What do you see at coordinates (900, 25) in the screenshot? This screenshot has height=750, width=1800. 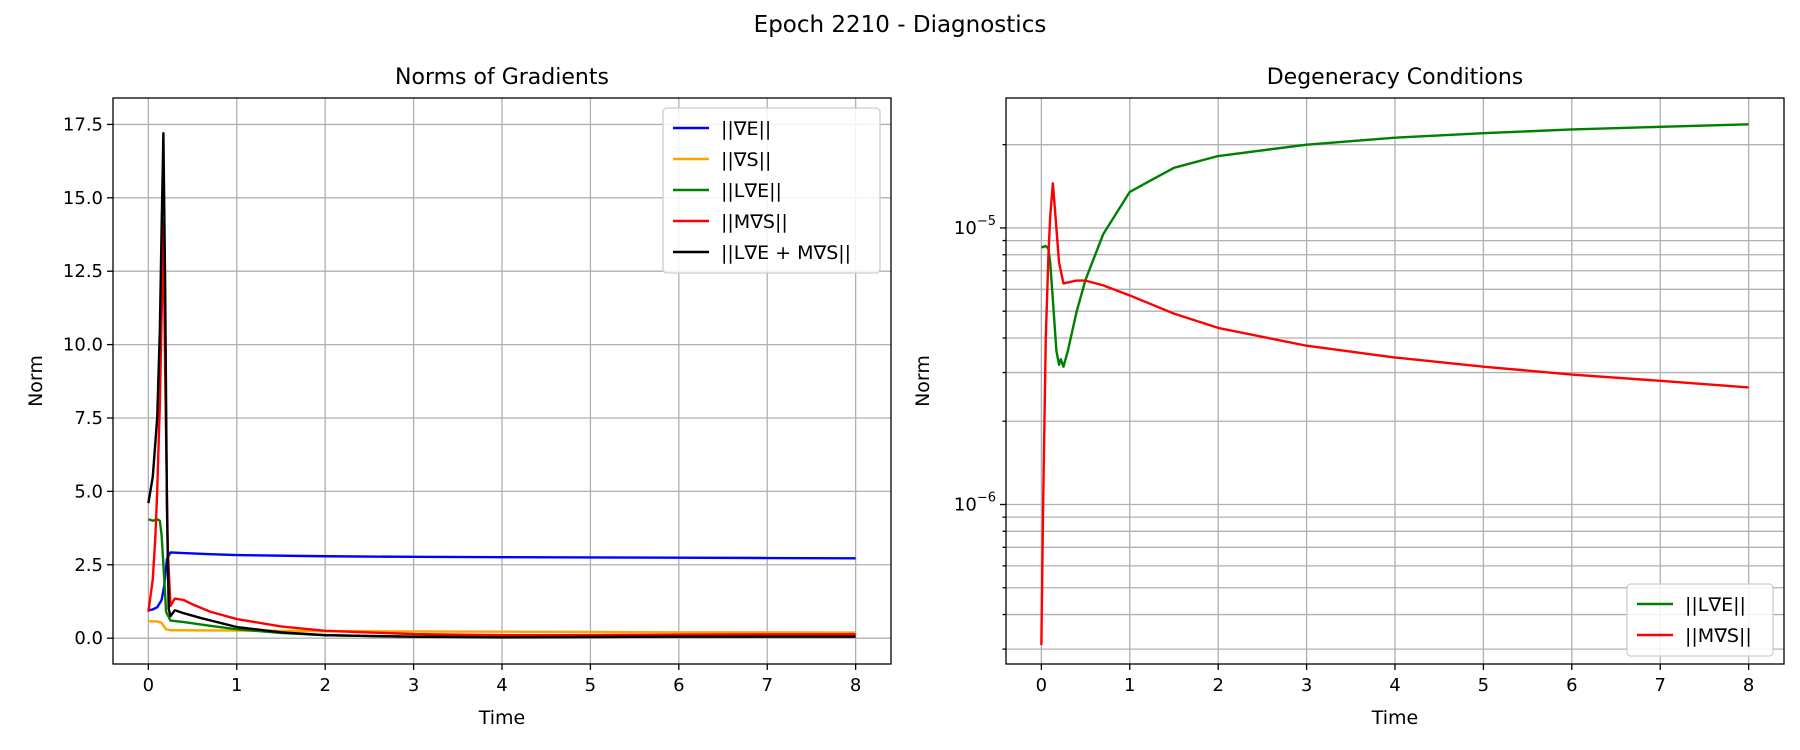 I see `figure-suptitle: Epoch 2210 - Diagnostics` at bounding box center [900, 25].